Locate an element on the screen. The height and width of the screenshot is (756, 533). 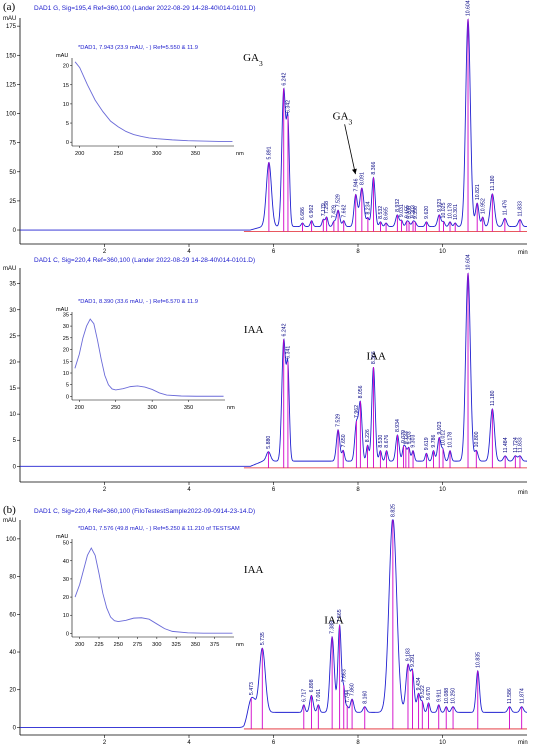
y-tick-label: 125 is located at coordinates (11, 85).